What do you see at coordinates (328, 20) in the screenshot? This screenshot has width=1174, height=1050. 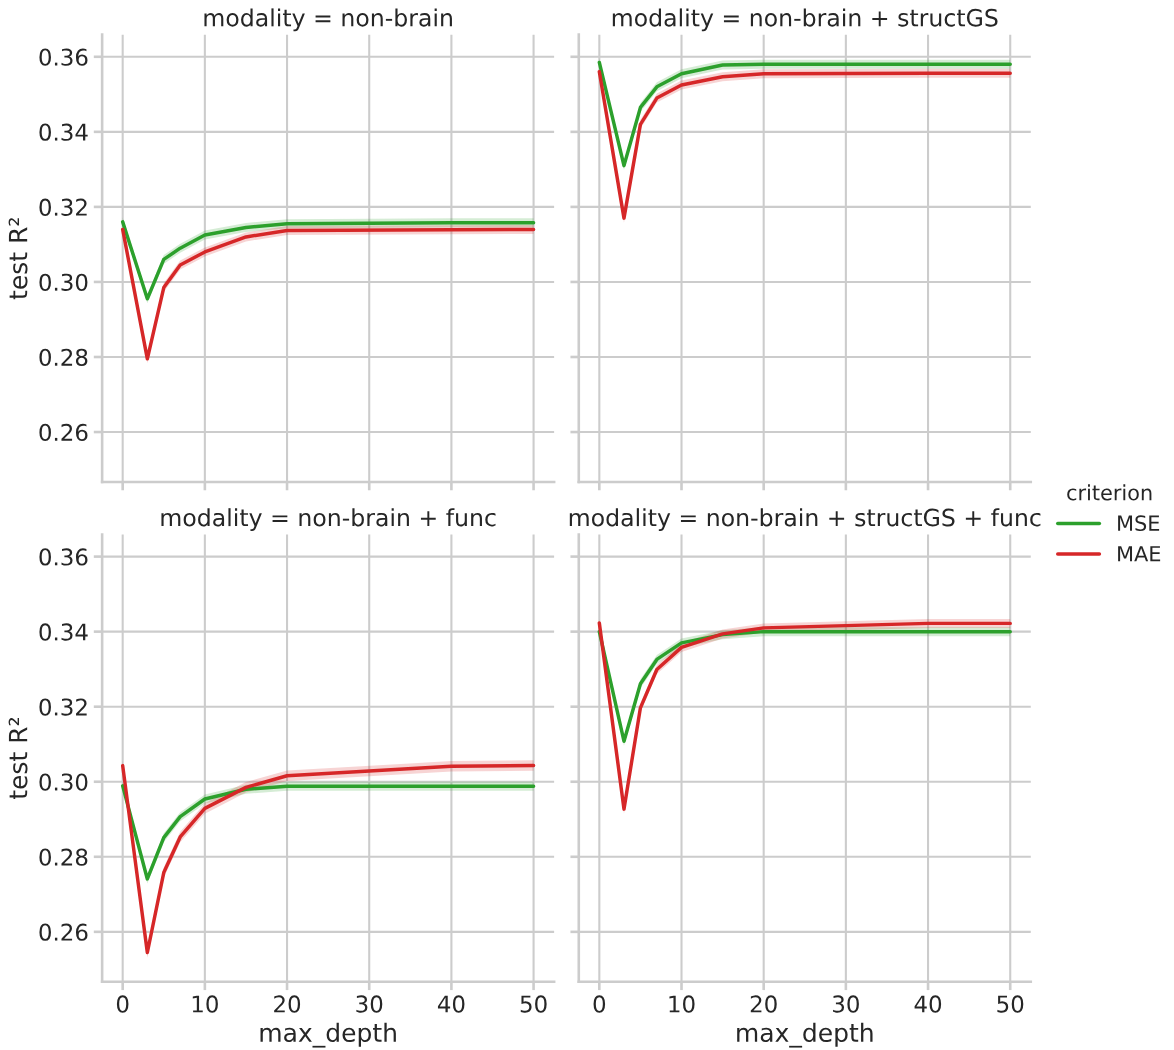 I see `chart-title: modality = non-brain` at bounding box center [328, 20].